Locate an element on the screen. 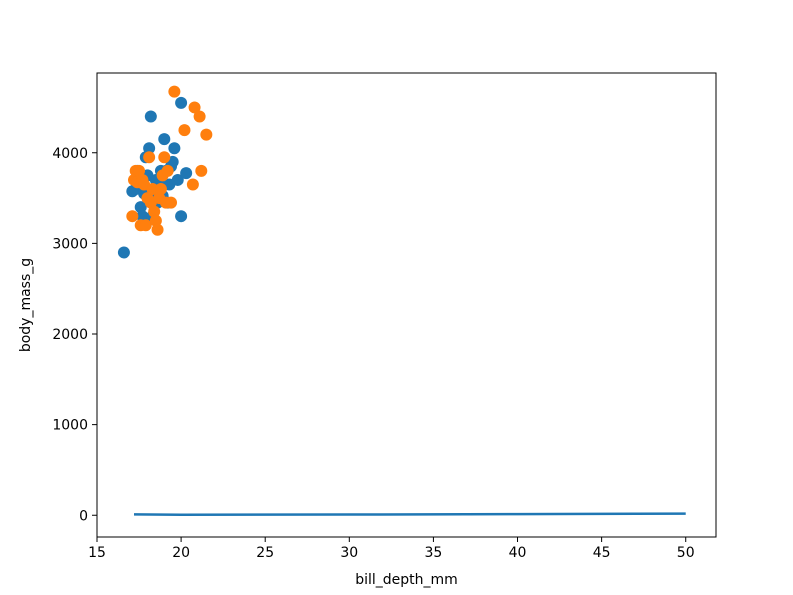 Image resolution: width=793 pixels, height=595 pixels. y-tick-label: 3000 is located at coordinates (70, 244).